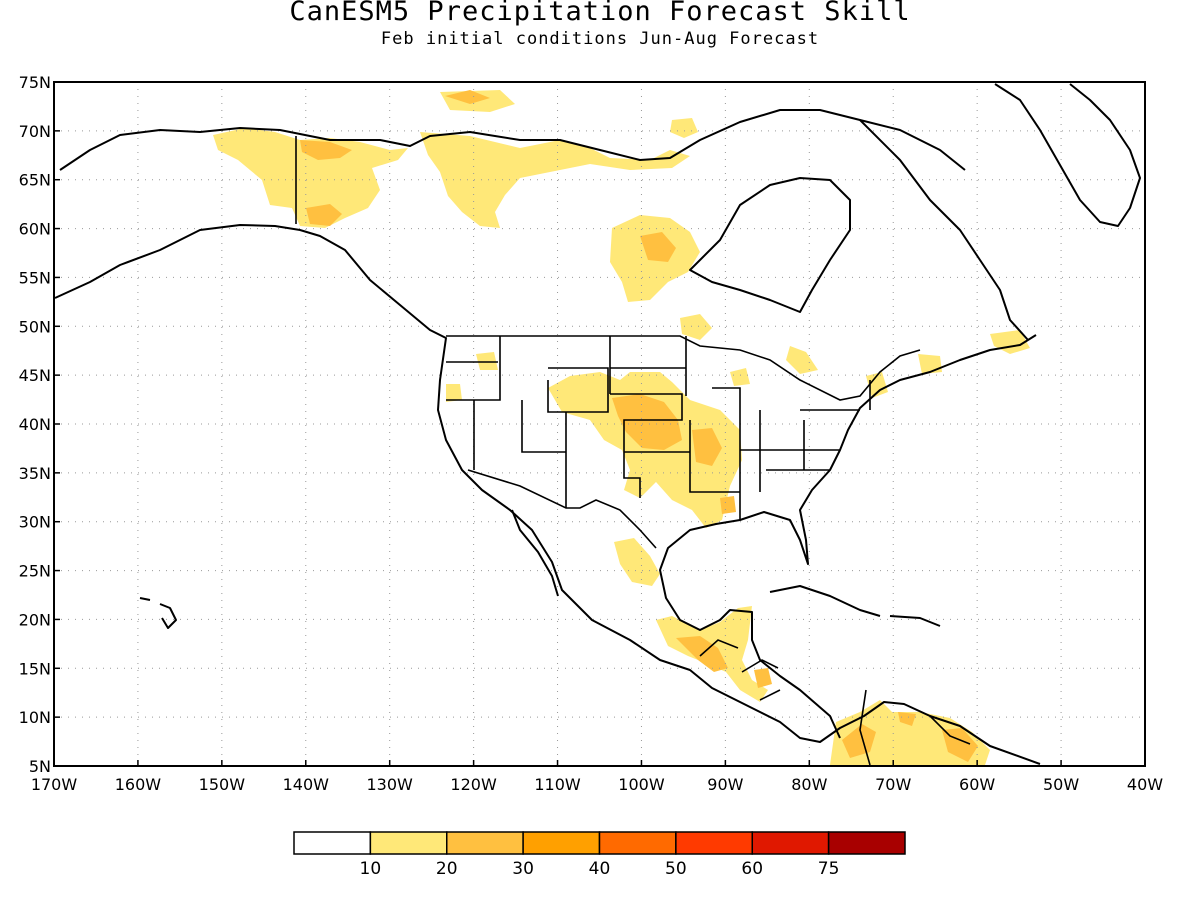  Describe the element at coordinates (562, 509) in the screenshot. I see `border-us-mexico` at that location.